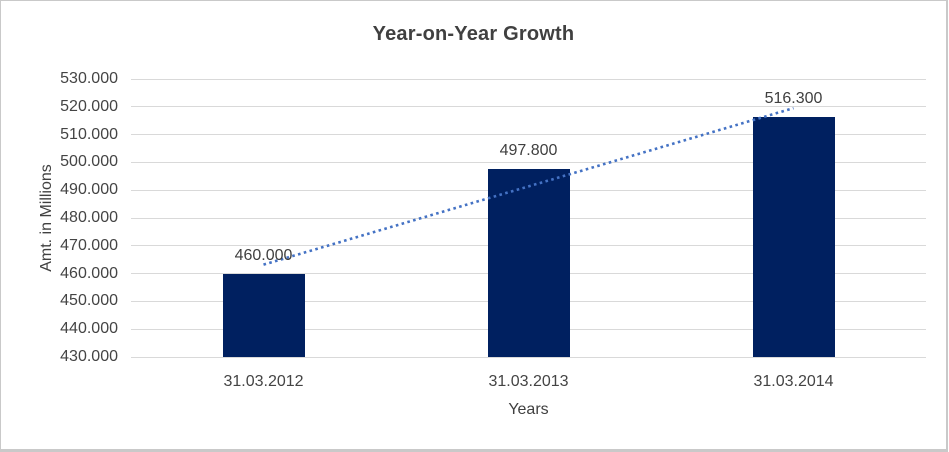 The image size is (949, 452). What do you see at coordinates (528, 381) in the screenshot?
I see `x-tick-label: 31.03.2013` at bounding box center [528, 381].